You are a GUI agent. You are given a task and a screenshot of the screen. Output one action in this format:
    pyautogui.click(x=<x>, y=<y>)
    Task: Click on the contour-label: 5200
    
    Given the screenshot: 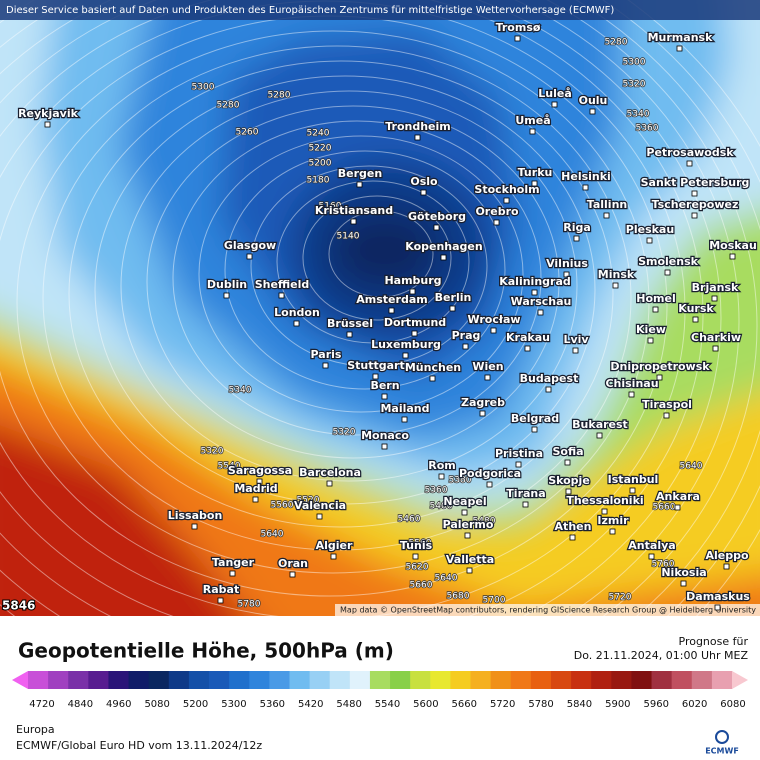 What is the action you would take?
    pyautogui.click(x=320, y=164)
    